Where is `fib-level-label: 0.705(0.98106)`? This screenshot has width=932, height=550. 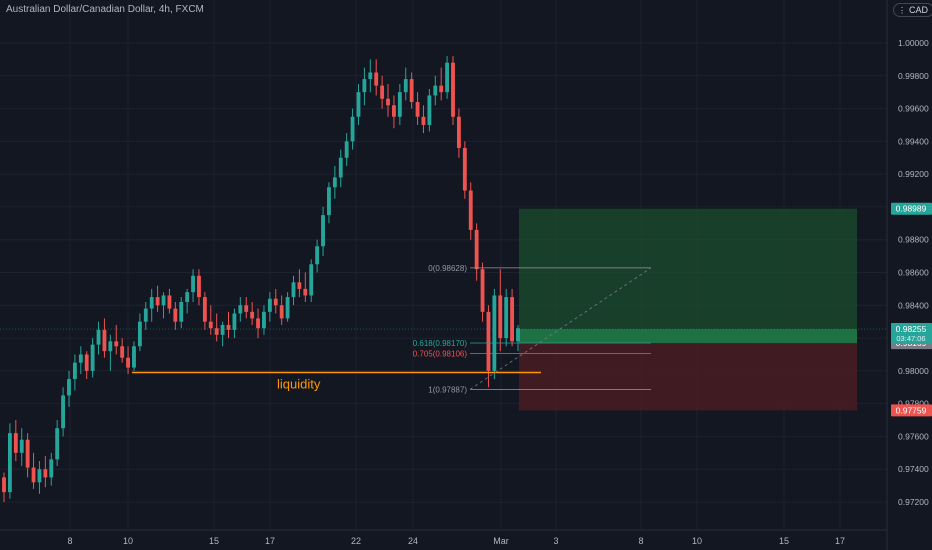 fib-level-label: 0.705(0.98106) is located at coordinates (440, 353).